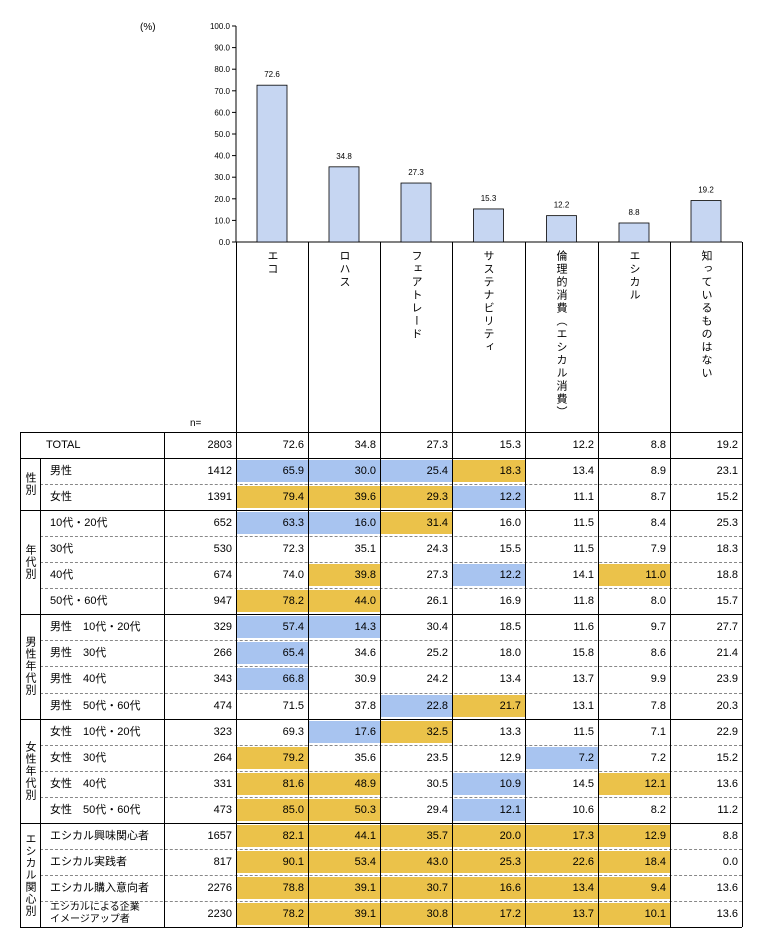 This screenshot has width=768, height=952. What do you see at coordinates (634, 887) in the screenshot?
I see `value-cell: 9.4` at bounding box center [634, 887].